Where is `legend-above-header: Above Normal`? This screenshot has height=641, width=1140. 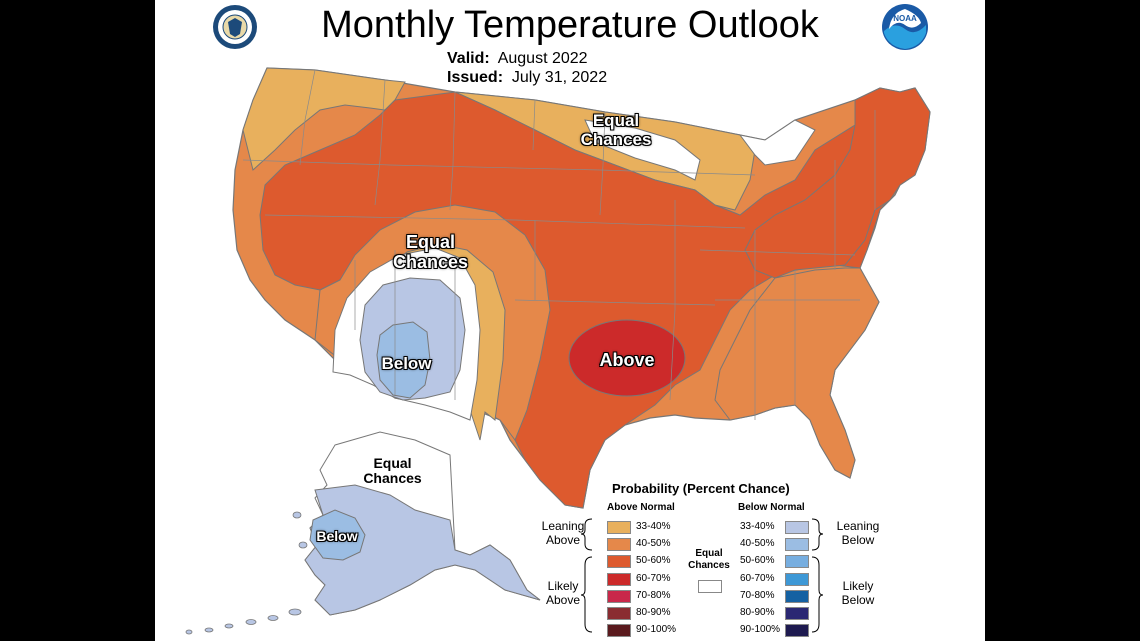
legend-above-header: Above Normal is located at coordinates (641, 507).